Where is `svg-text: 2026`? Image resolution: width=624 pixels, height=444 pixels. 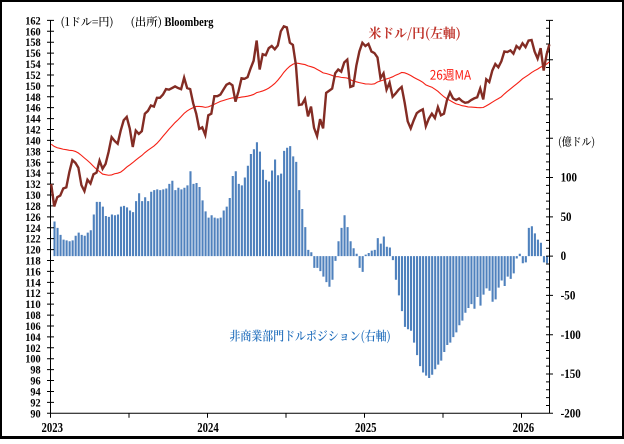
svg-text: 2026 is located at coordinates (524, 427).